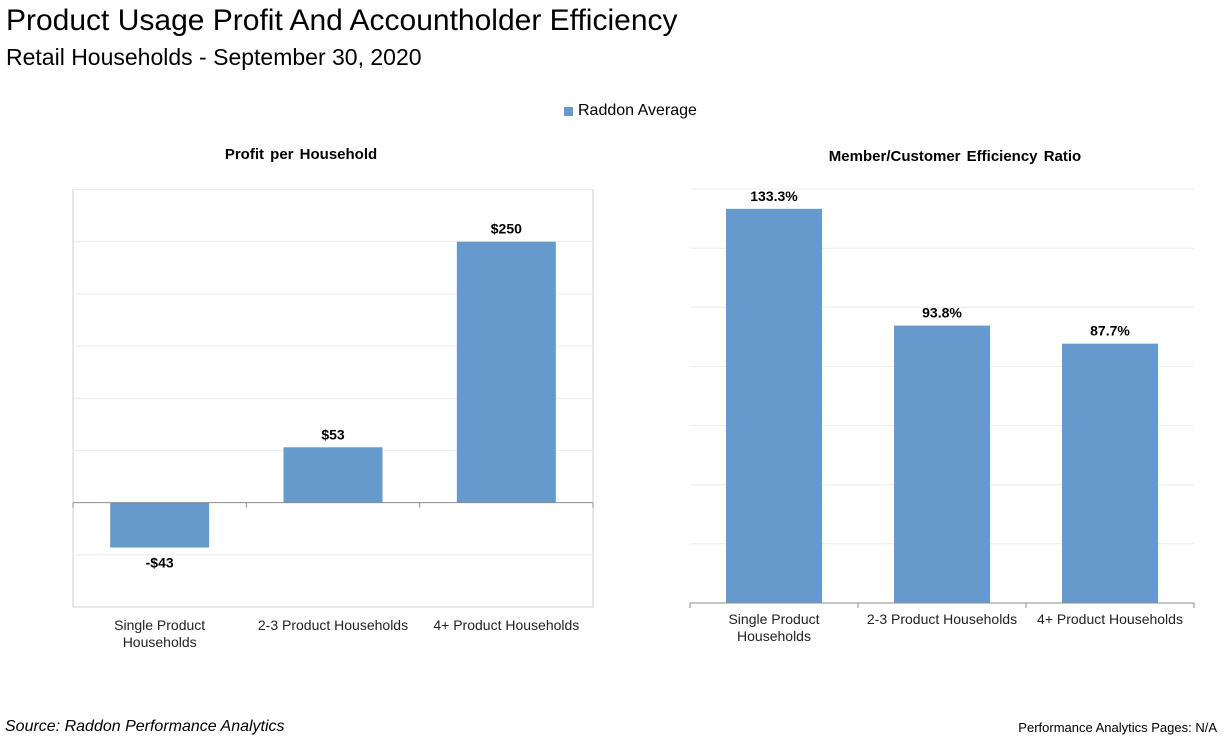 Image resolution: width=1231 pixels, height=737 pixels. I want to click on page-subtitle: Retail Households - September 30, 2020, so click(214, 57).